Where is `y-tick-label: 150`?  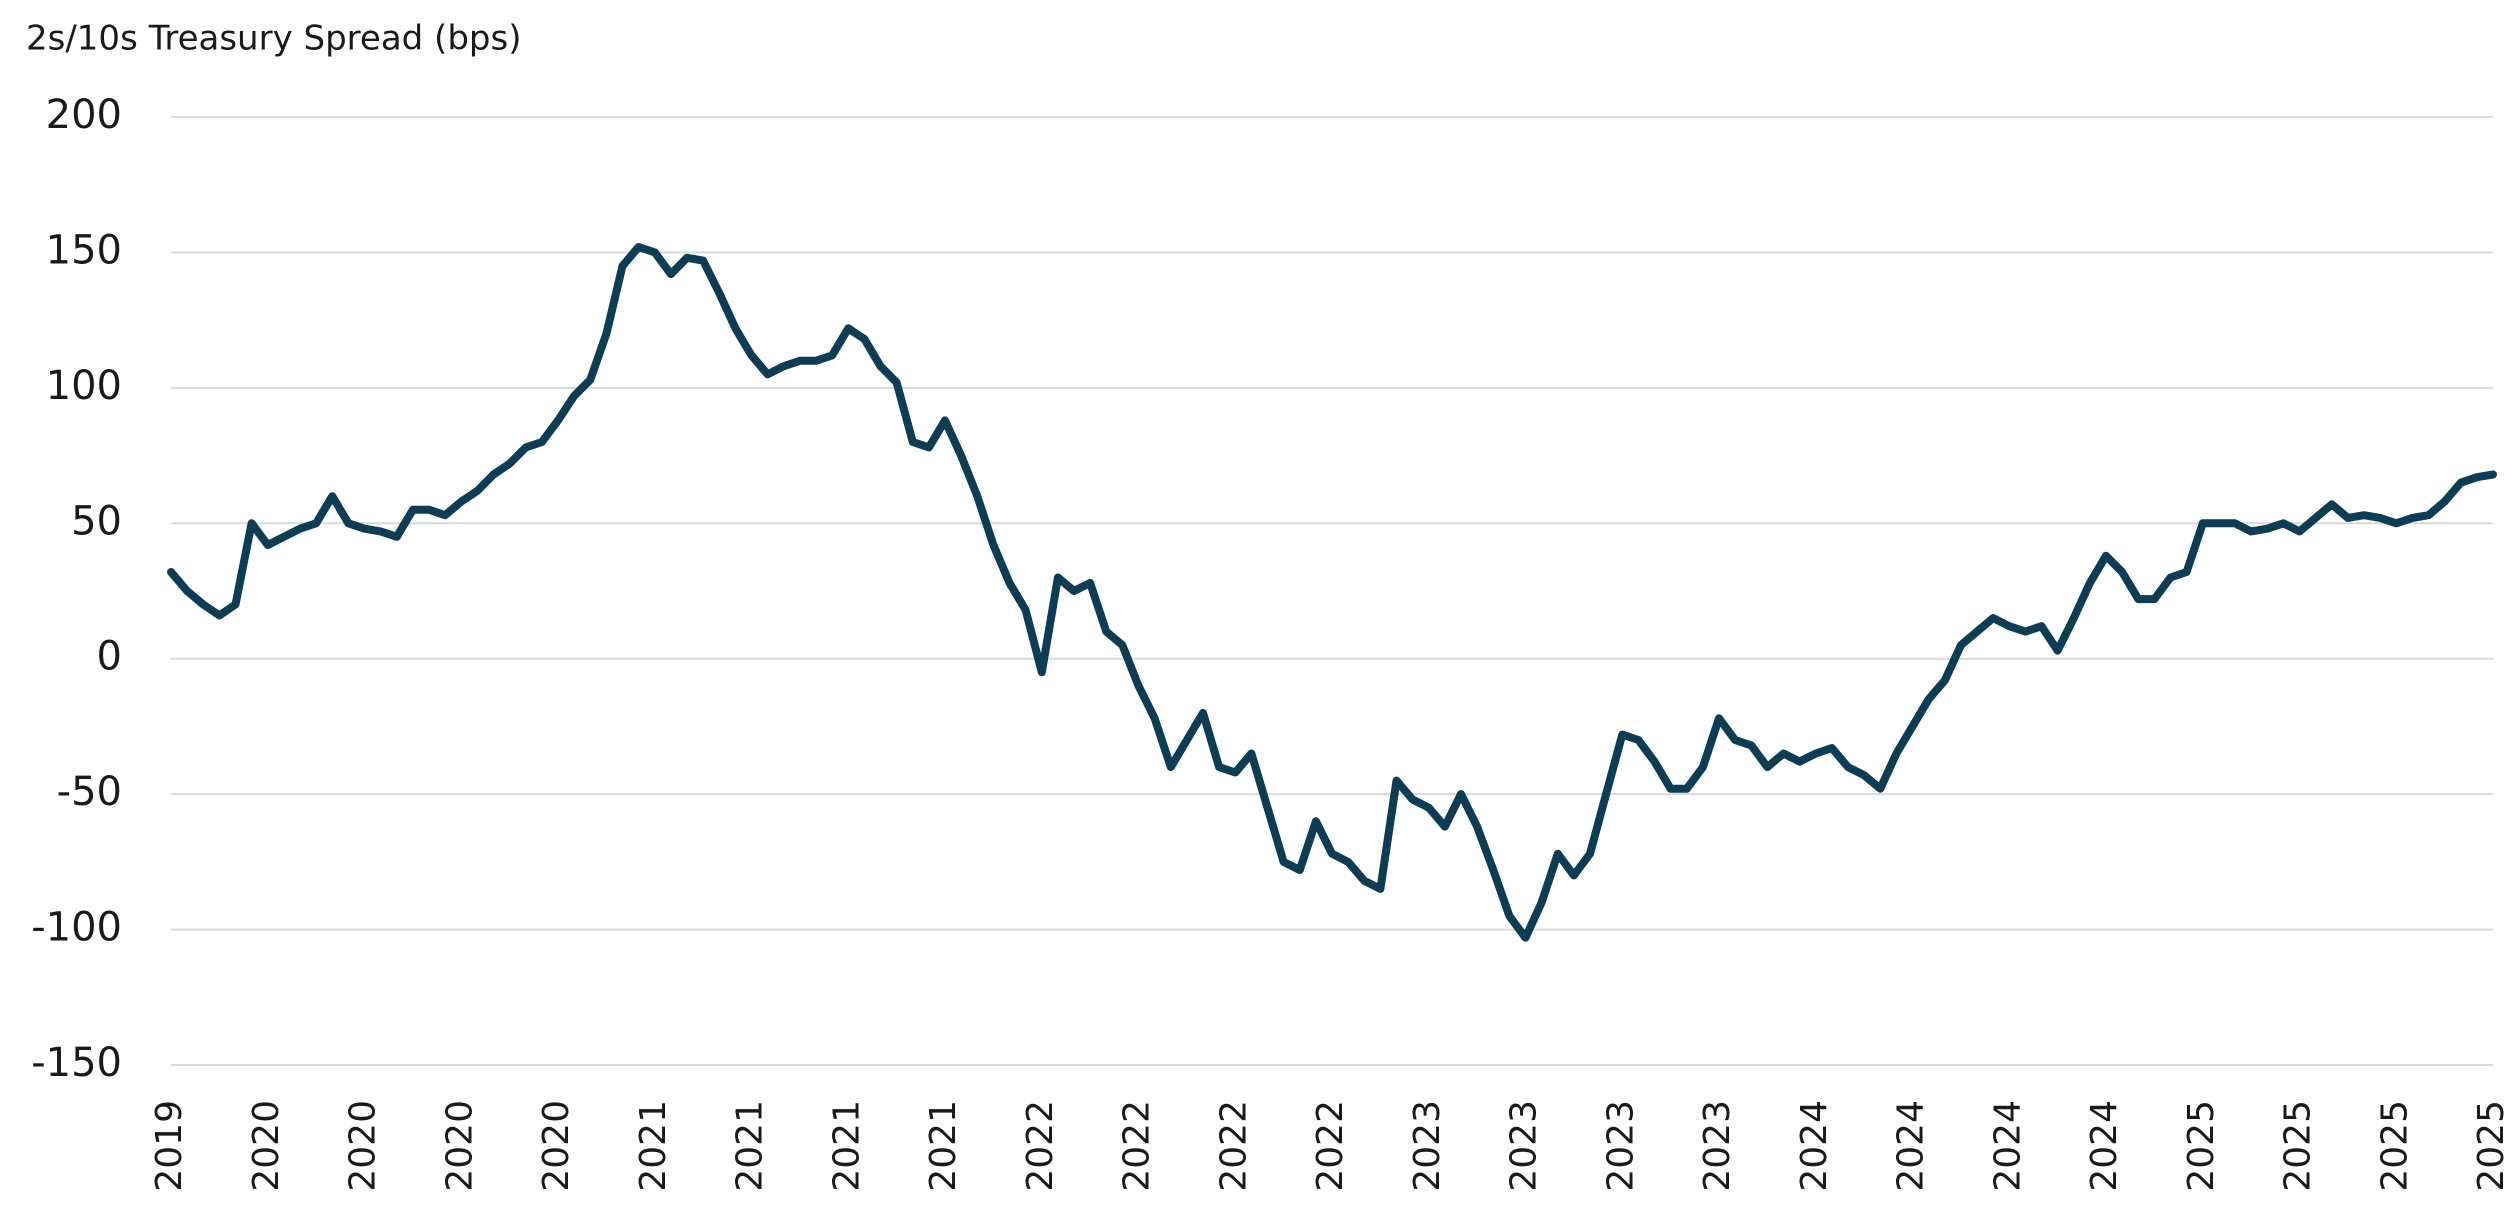 y-tick-label: 150 is located at coordinates (84, 250).